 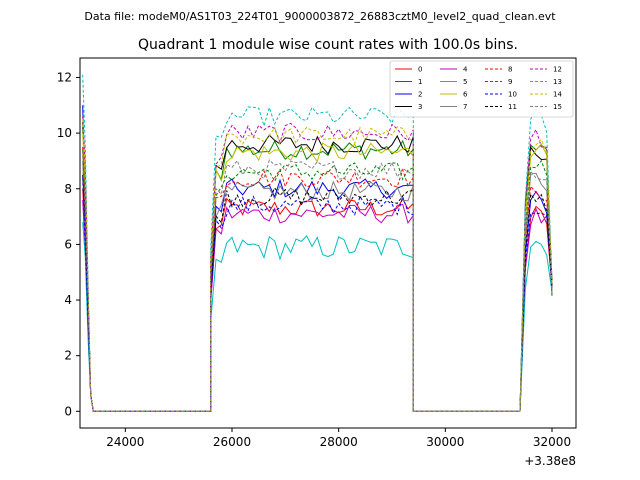 I want to click on y-tick-label: 12, so click(x=64, y=77).